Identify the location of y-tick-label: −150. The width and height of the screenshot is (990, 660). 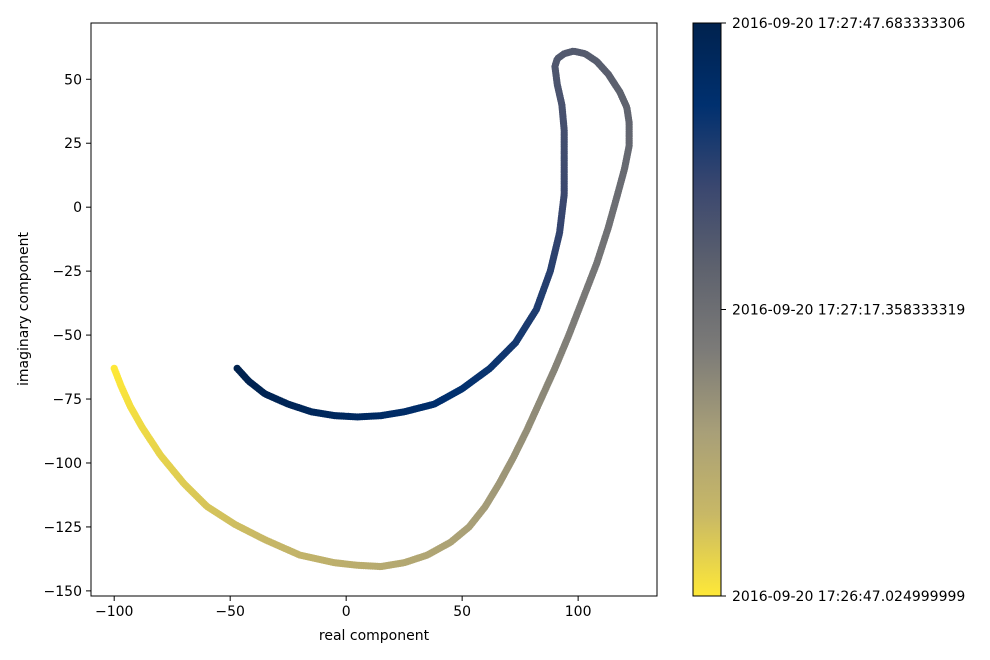
(63, 592).